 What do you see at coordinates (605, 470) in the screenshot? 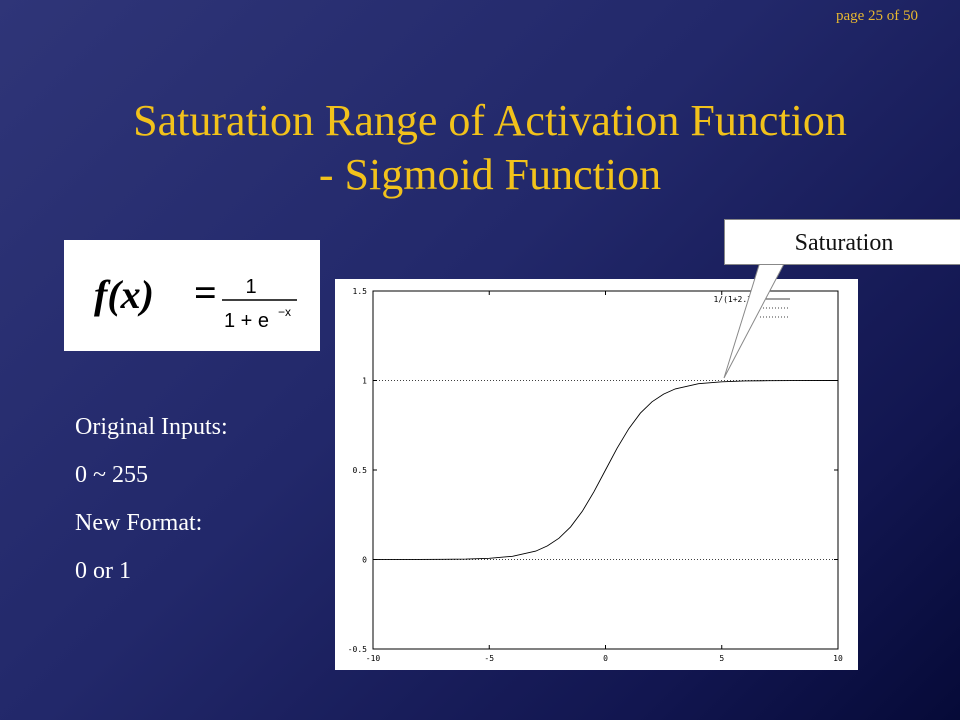
I see `series-line` at bounding box center [605, 470].